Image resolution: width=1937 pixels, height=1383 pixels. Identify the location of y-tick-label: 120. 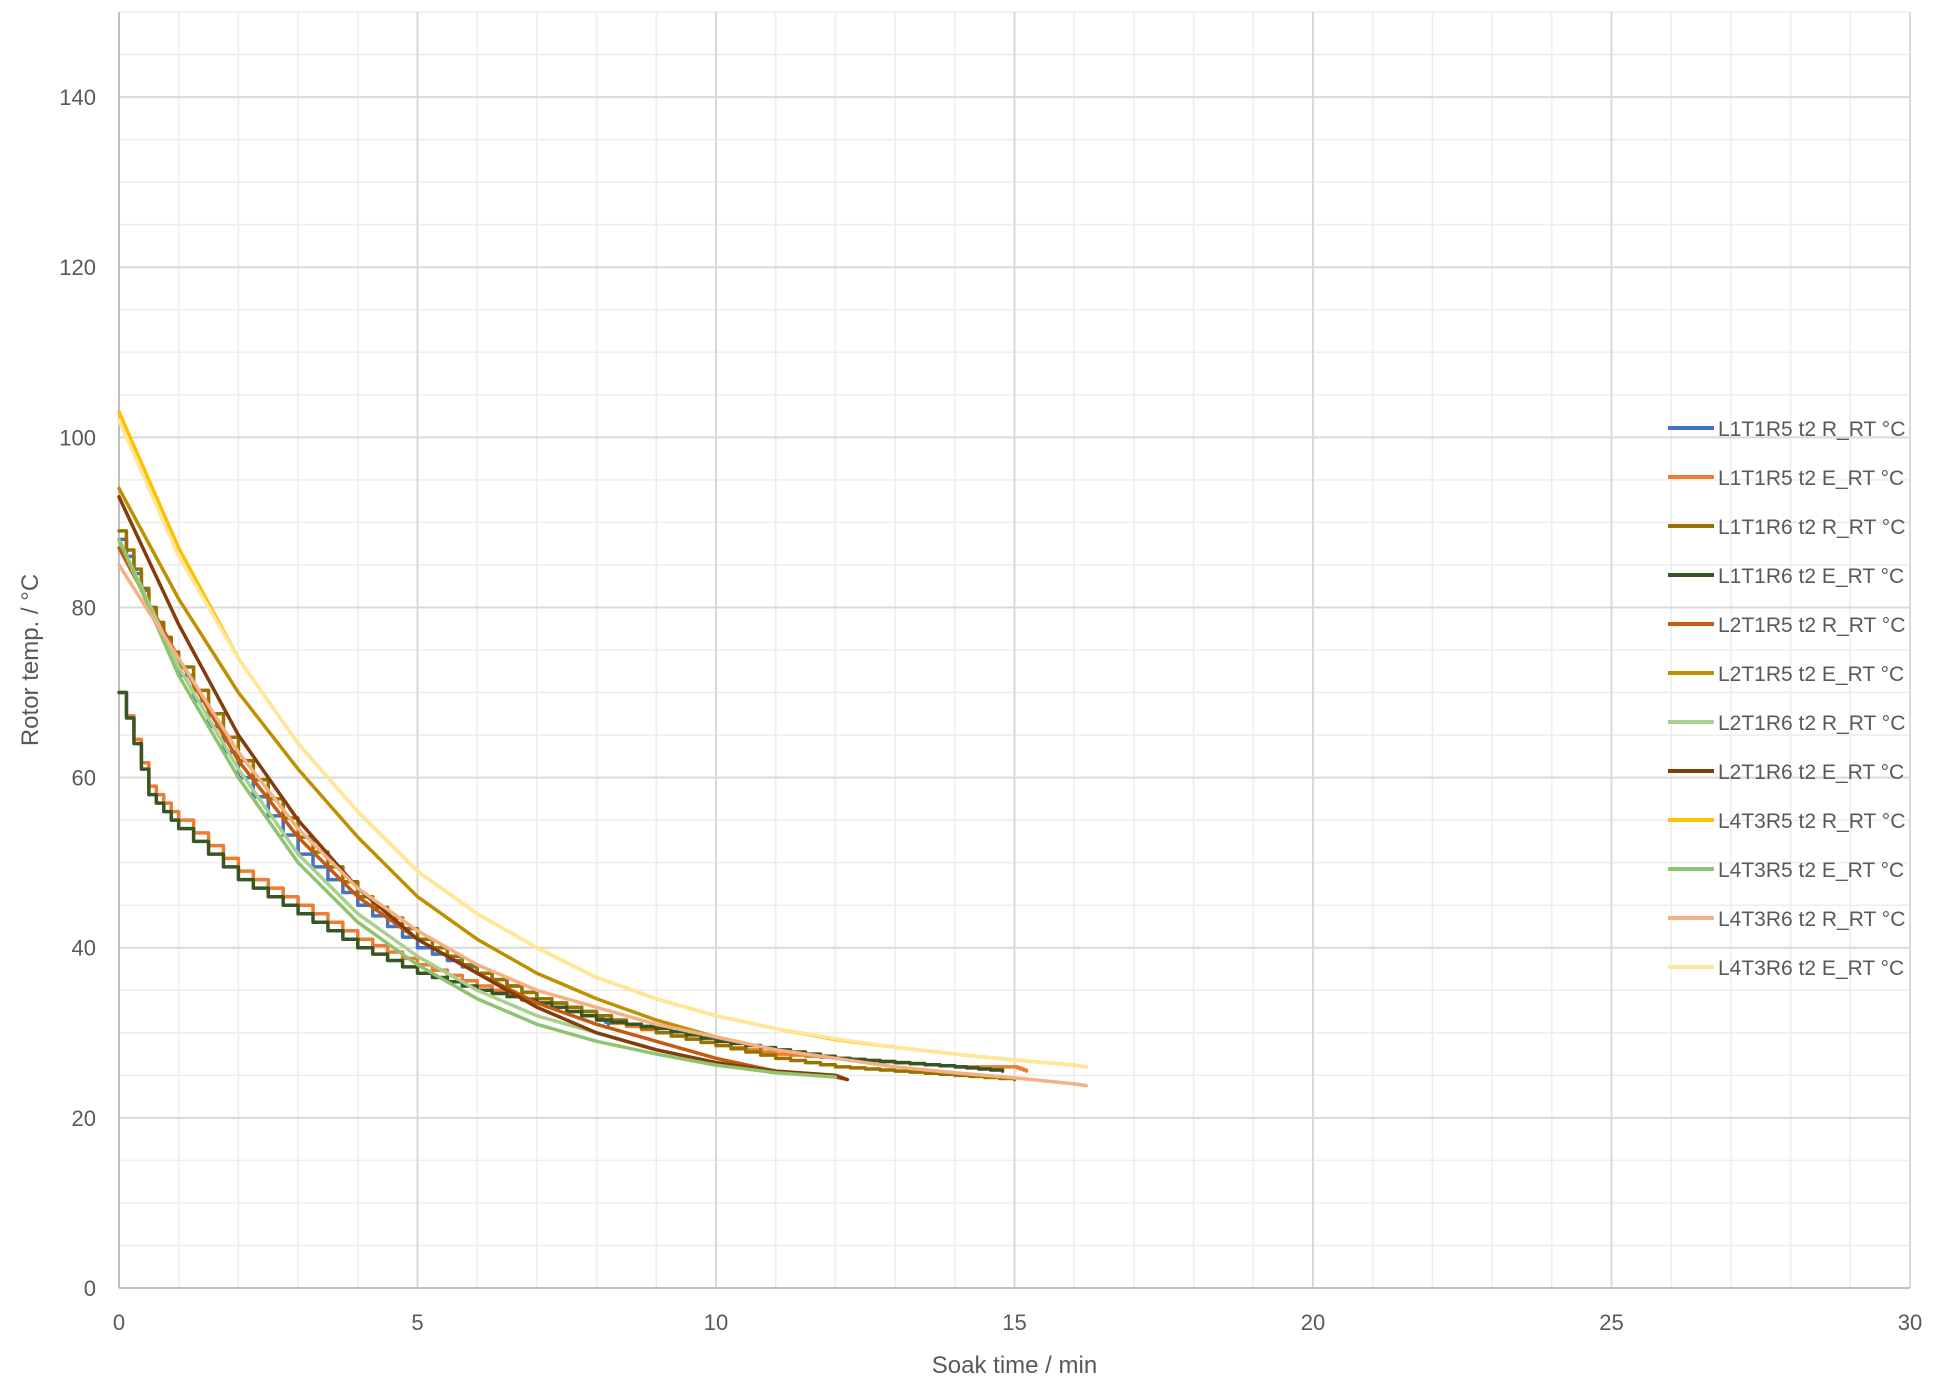
(77, 267).